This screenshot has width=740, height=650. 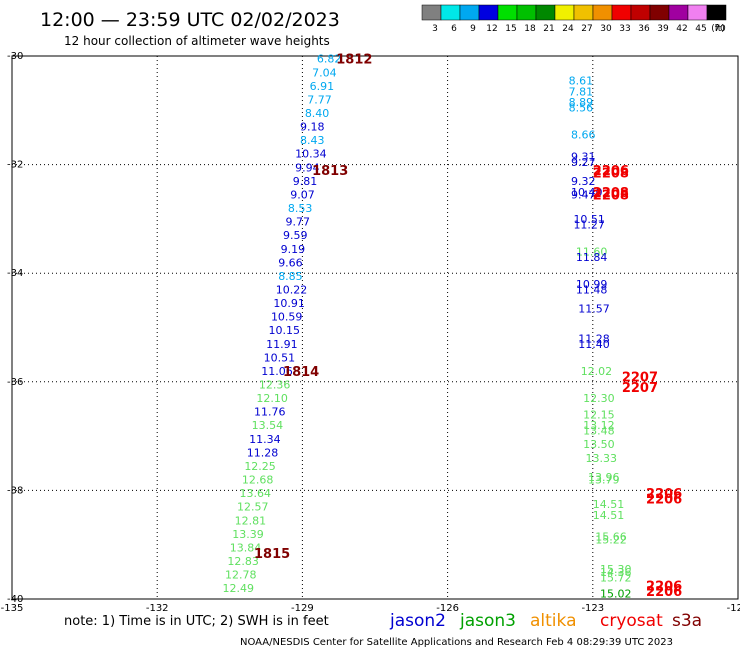 I want to click on wave-height-label: 11.48, so click(x=592, y=289).